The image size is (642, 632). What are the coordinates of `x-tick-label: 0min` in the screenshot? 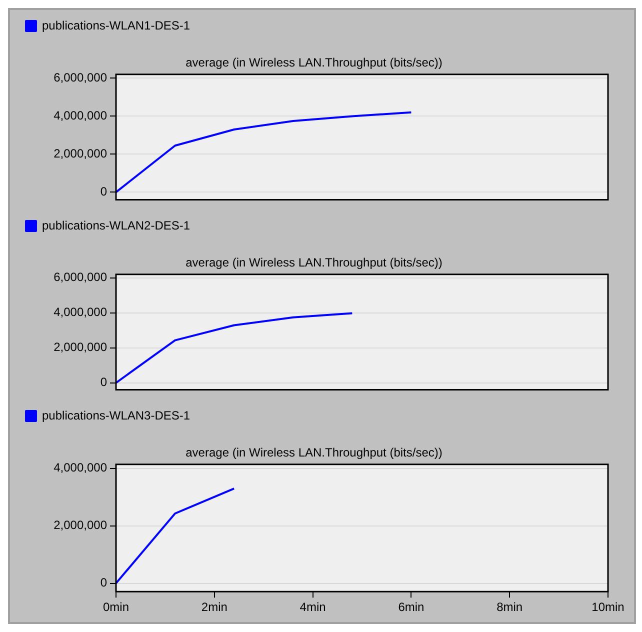 It's located at (116, 607).